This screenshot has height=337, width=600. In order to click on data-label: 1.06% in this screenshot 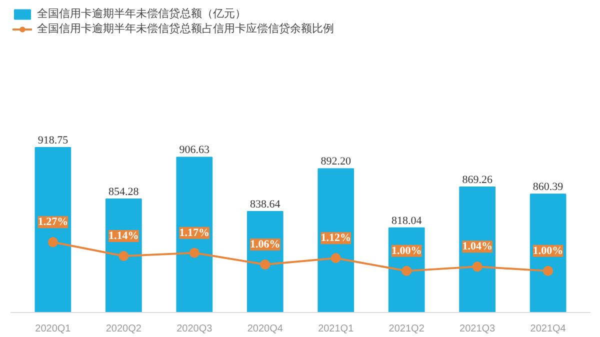, I will do `click(265, 244)`.